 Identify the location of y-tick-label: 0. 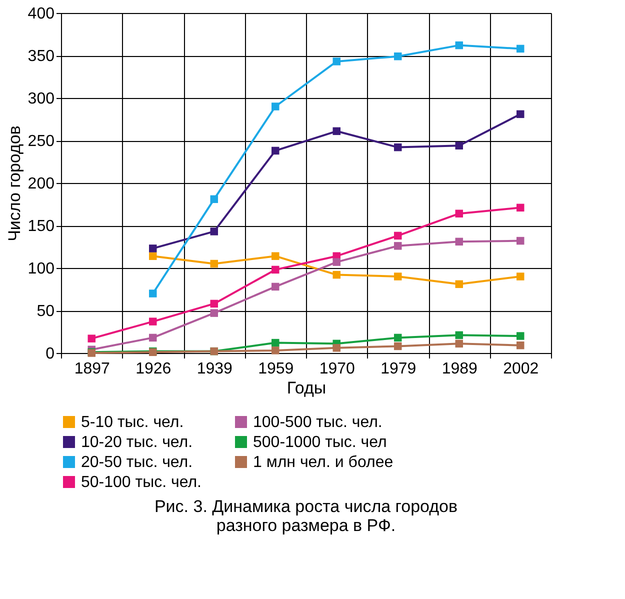
(50, 354).